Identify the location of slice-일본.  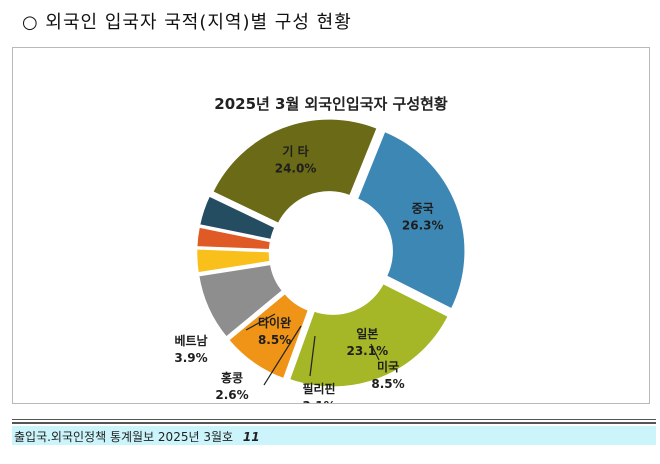
(369, 335).